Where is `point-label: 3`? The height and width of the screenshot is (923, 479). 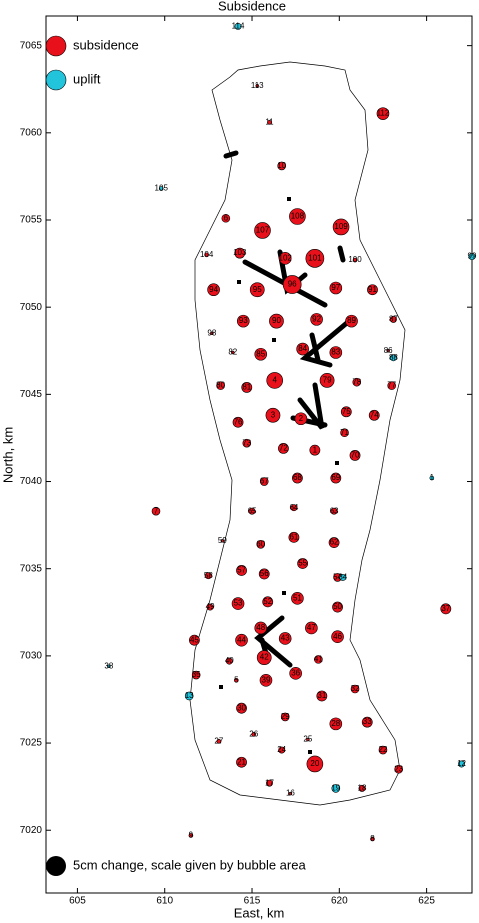
point-label: 3 is located at coordinates (273, 414).